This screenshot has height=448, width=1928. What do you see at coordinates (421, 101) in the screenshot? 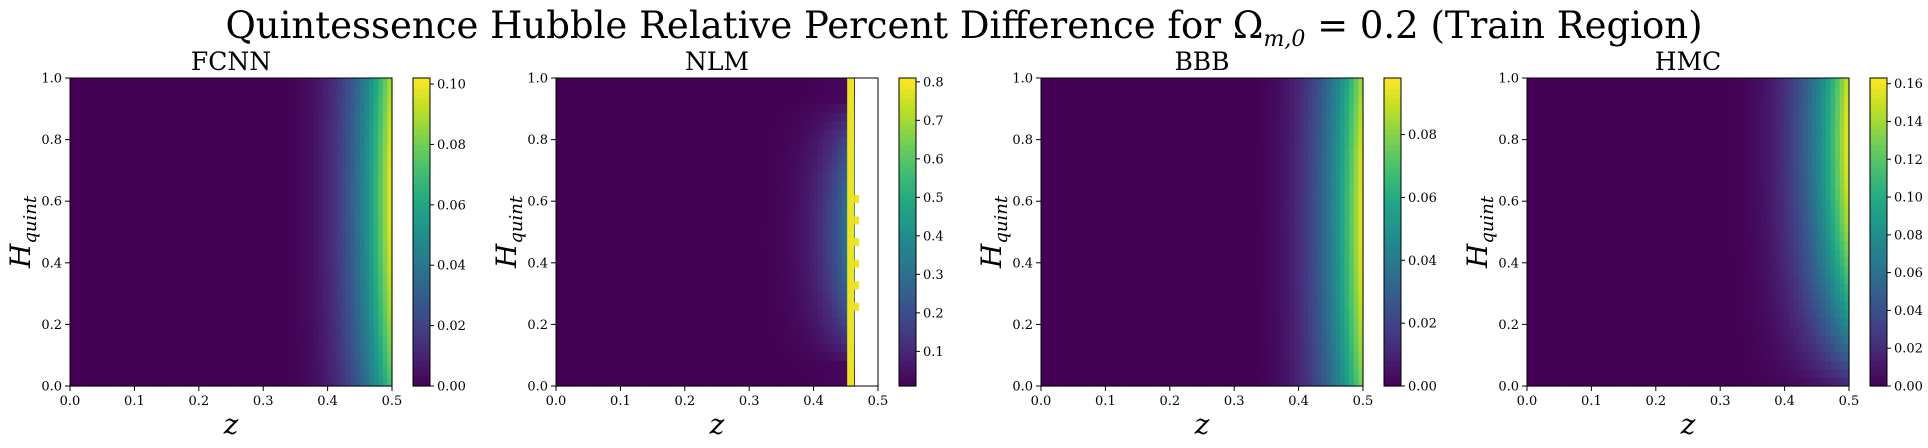
I see `colorbar-segment` at bounding box center [421, 101].